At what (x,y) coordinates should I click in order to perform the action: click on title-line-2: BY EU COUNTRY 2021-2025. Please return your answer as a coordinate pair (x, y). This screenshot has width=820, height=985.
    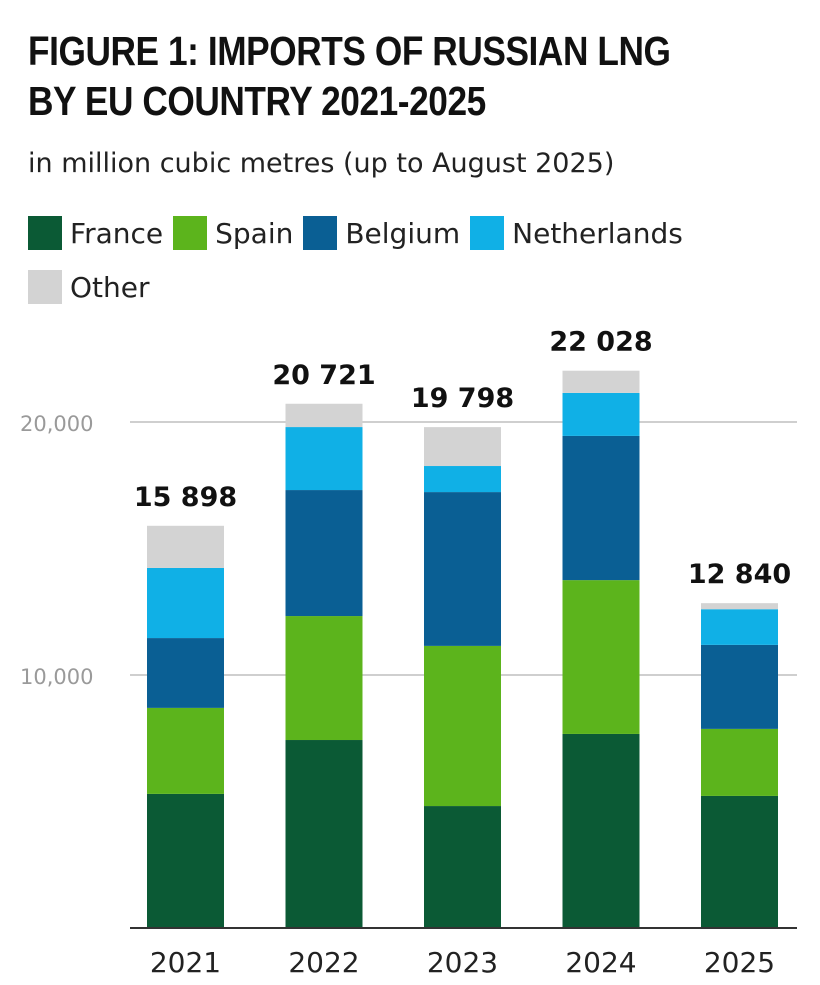
    Looking at the image, I should click on (257, 101).